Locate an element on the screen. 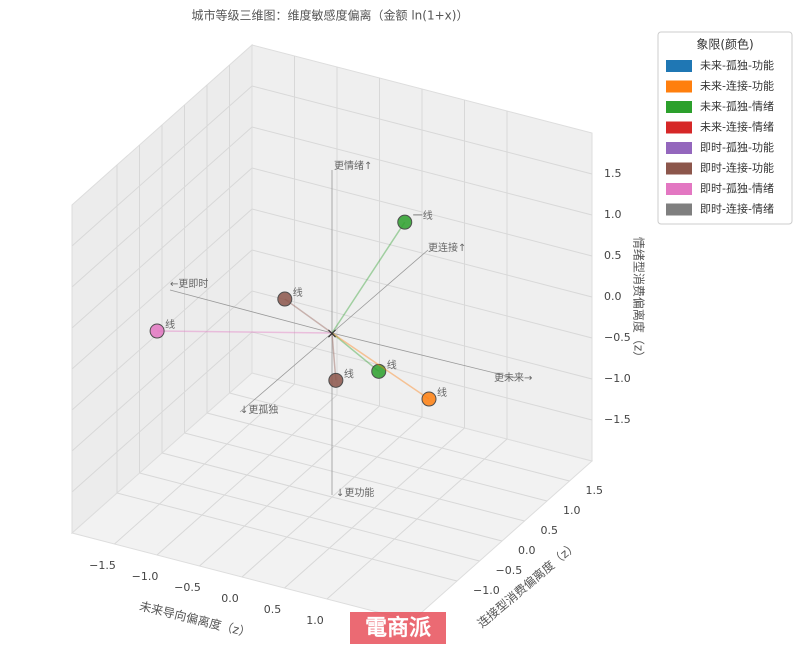 This screenshot has width=800, height=671. y-tick-label: 1.0 is located at coordinates (572, 510).